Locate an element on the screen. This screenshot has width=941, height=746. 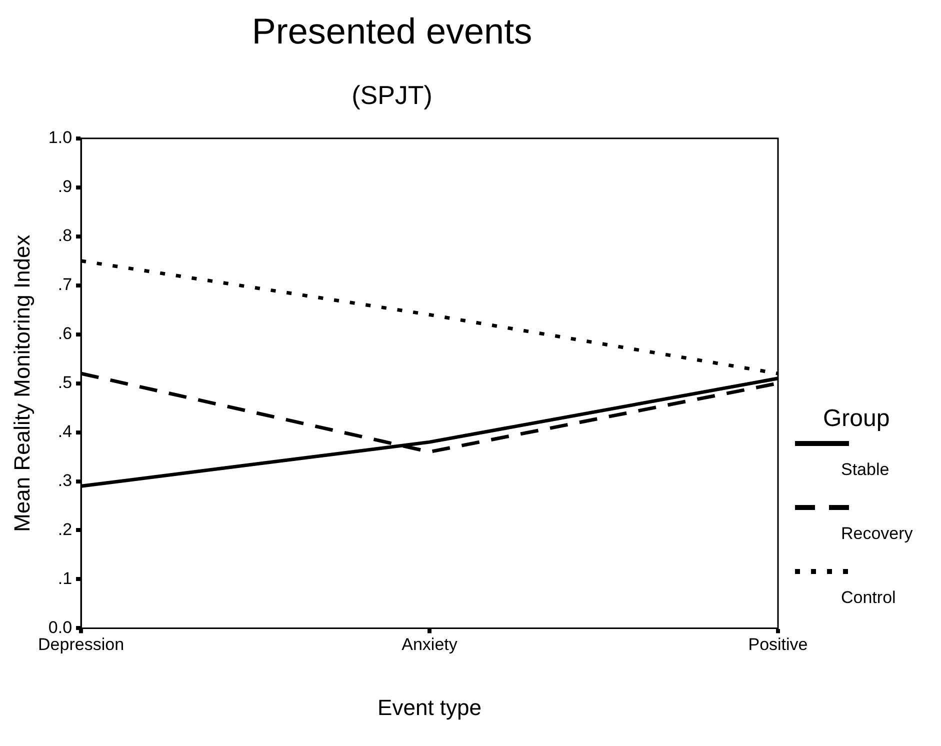
chart-subtitle: (SPJT) is located at coordinates (392, 95).